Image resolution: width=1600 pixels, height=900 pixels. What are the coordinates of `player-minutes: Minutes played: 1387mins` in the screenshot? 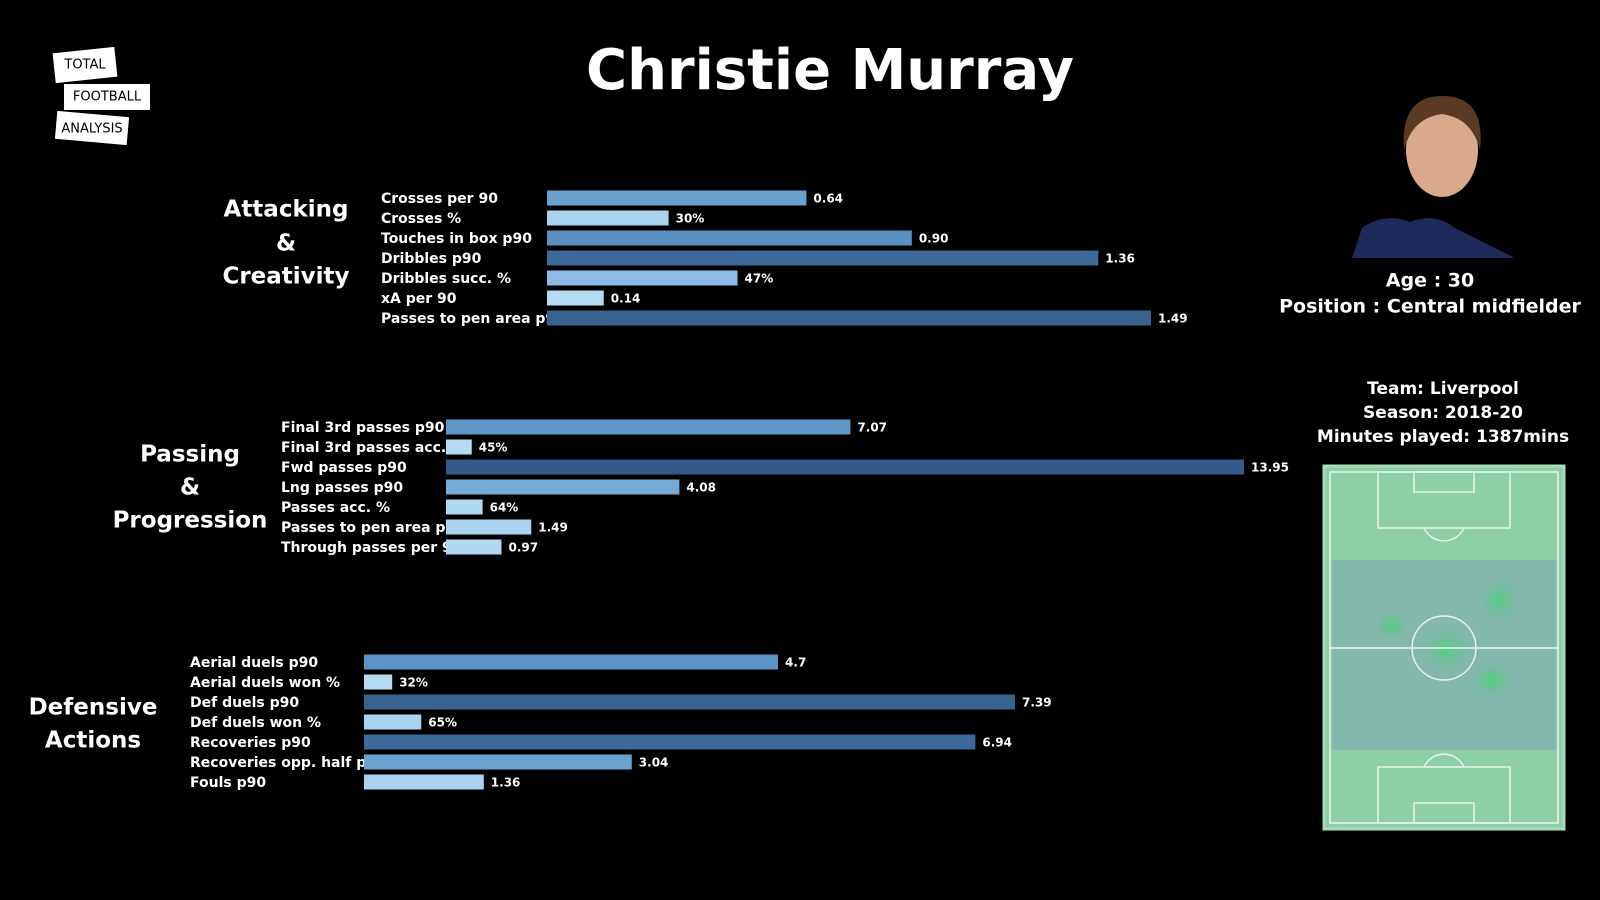 It's located at (1443, 437).